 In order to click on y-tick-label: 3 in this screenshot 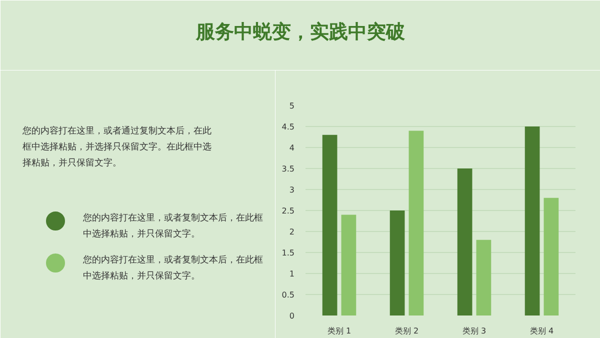, I will do `click(292, 190)`.